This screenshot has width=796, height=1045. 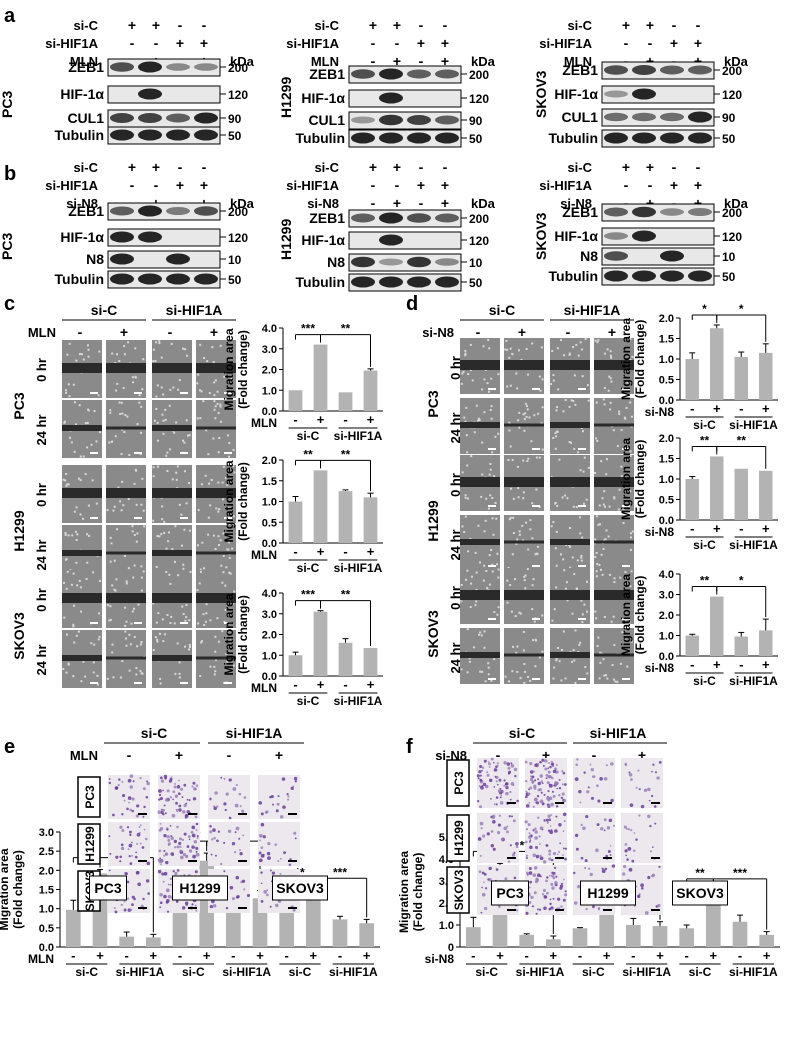 I want to click on chart-y-tick-label: 4.0, so click(x=269, y=594).